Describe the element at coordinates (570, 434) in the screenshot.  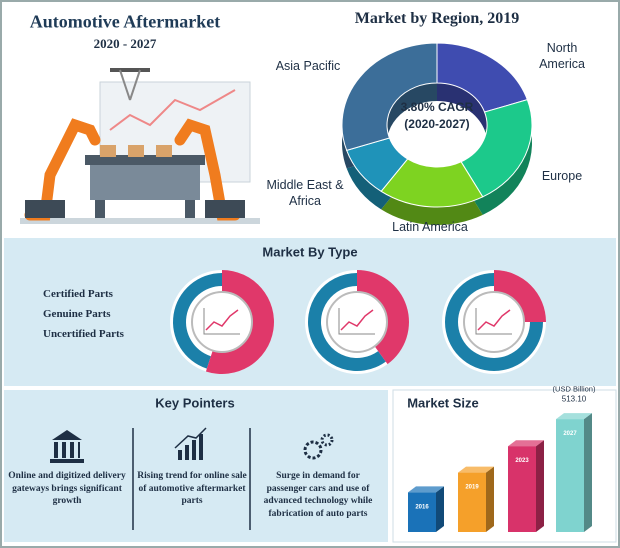
I see `bar-year: 2027` at that location.